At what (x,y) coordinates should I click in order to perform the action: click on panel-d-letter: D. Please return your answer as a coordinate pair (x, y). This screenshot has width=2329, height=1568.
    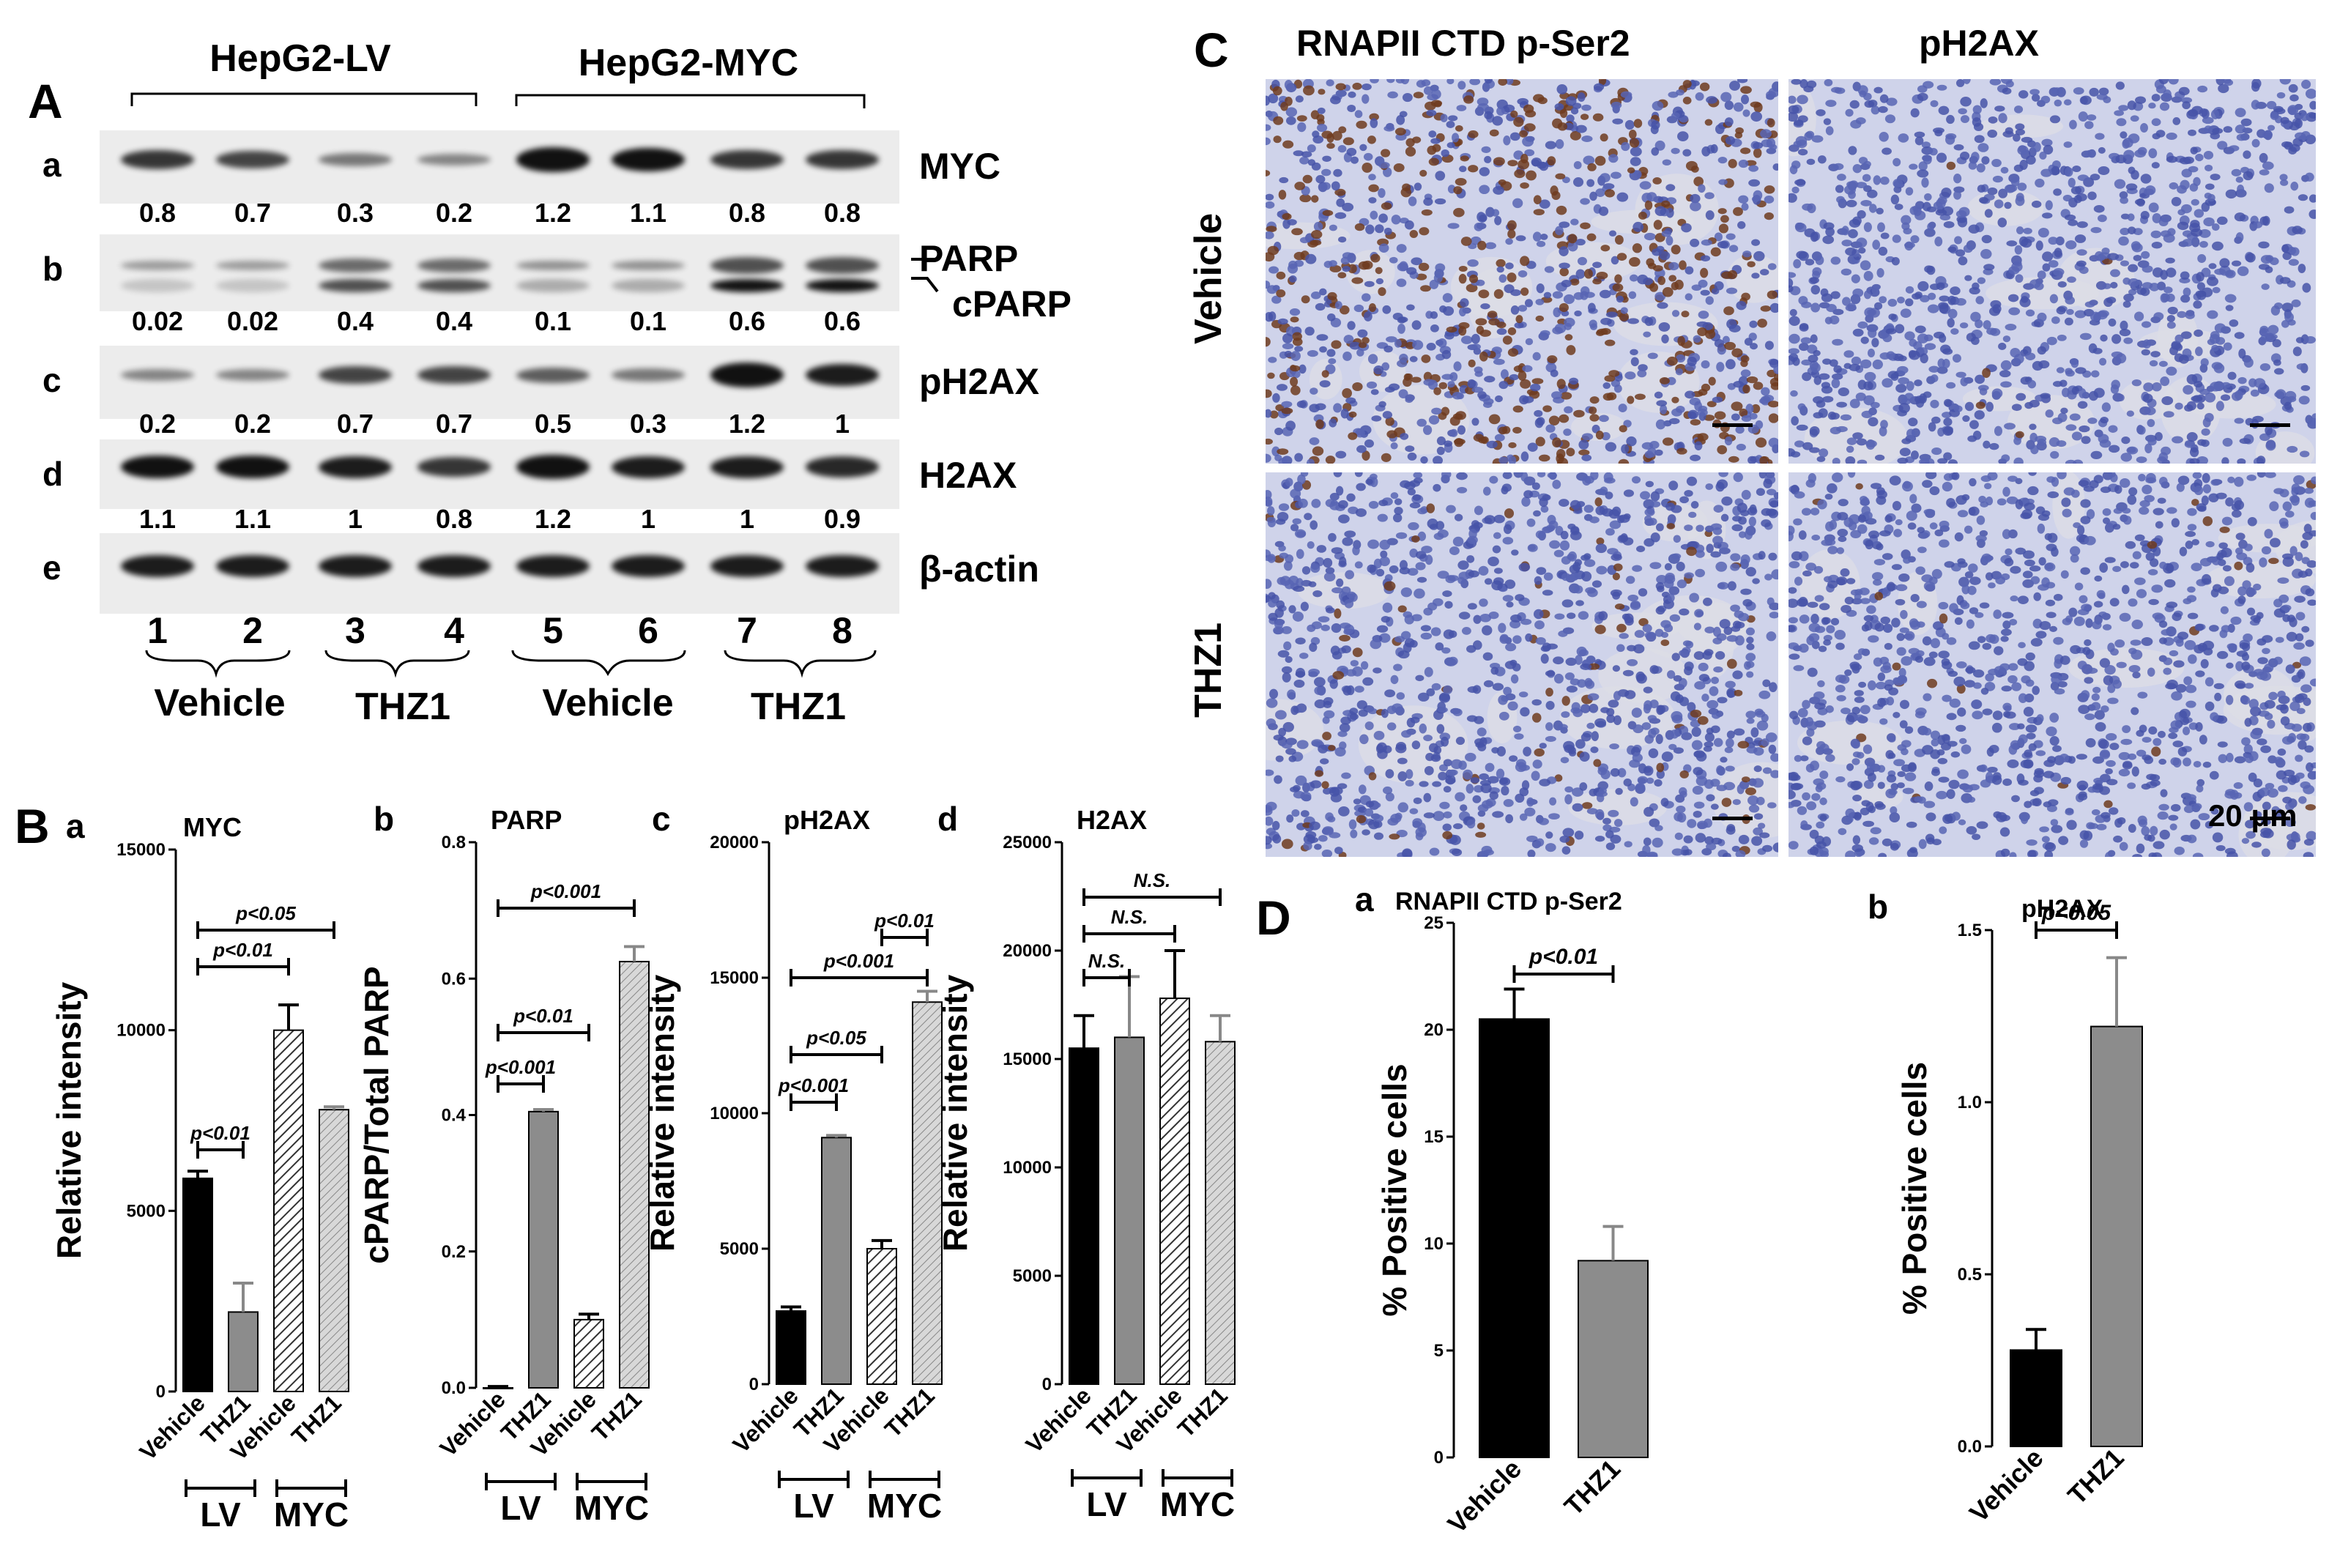
    Looking at the image, I should click on (1274, 918).